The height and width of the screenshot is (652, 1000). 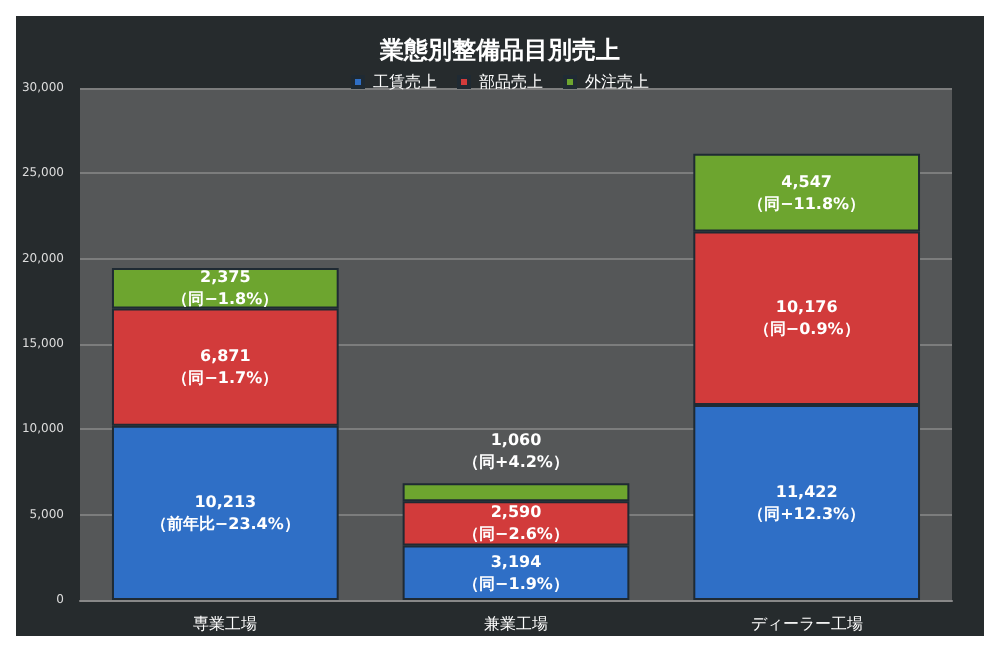 What do you see at coordinates (807, 502) in the screenshot?
I see `data-label: 11,422 （同+12.3%）` at bounding box center [807, 502].